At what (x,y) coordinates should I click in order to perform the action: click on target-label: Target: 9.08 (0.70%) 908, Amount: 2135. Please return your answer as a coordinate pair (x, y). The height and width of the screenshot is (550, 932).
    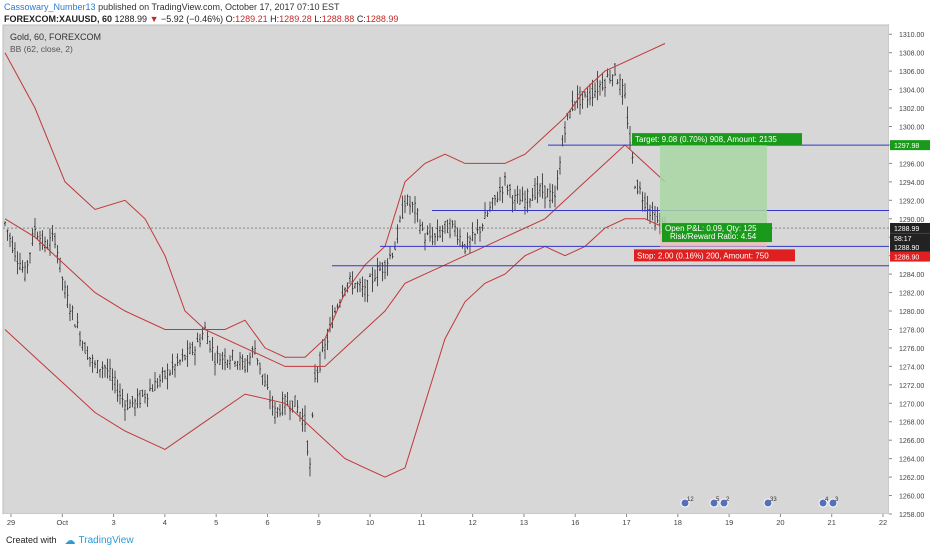
    Looking at the image, I should click on (706, 139).